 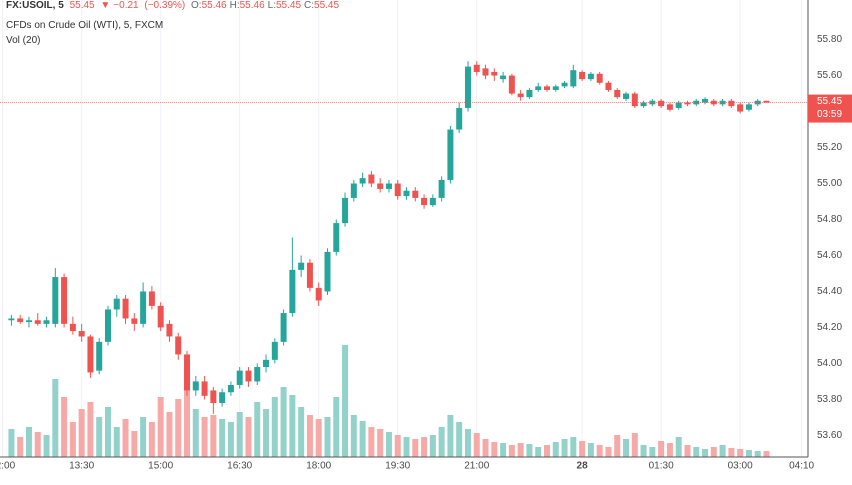 What do you see at coordinates (234, 5) in the screenshot?
I see `ohlc-label: H:` at bounding box center [234, 5].